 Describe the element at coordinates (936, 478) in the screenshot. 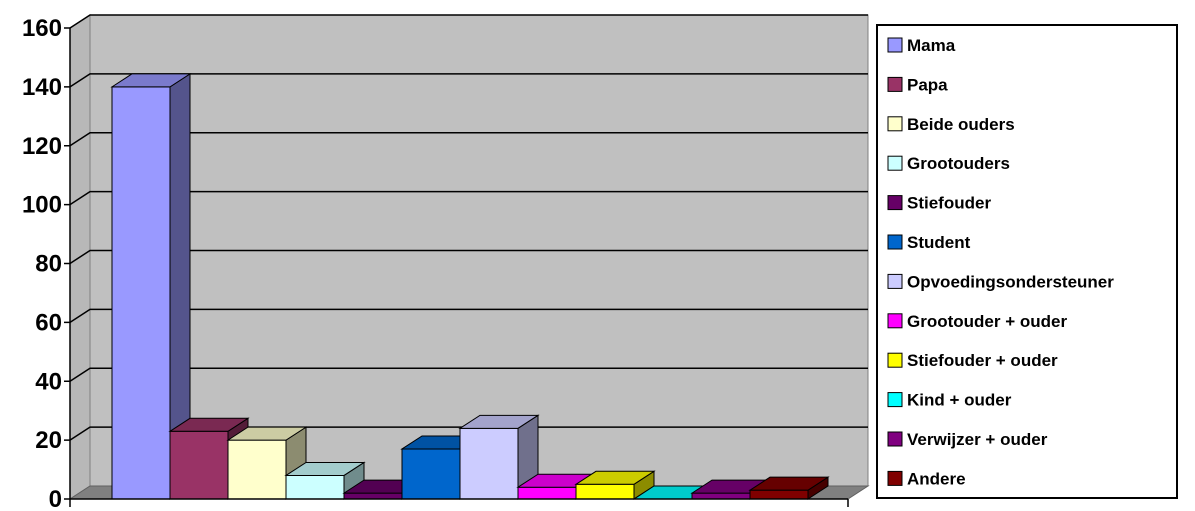

I see `legend-label: Andere` at that location.